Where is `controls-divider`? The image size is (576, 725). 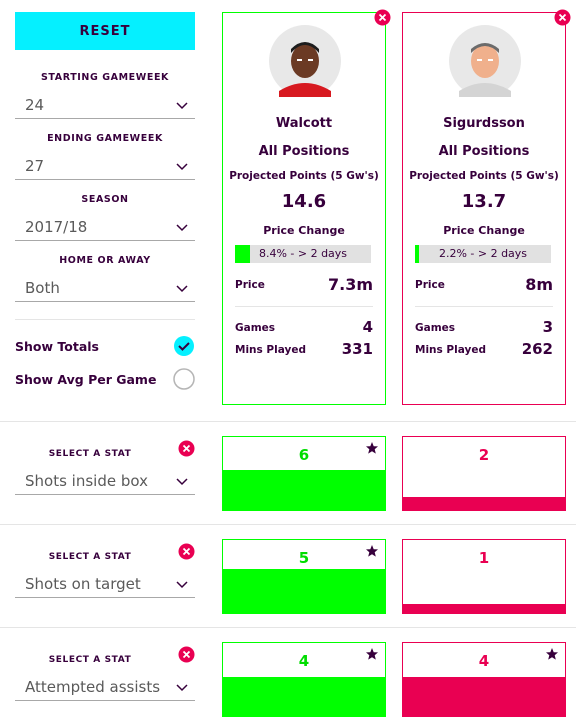 controls-divider is located at coordinates (105, 319).